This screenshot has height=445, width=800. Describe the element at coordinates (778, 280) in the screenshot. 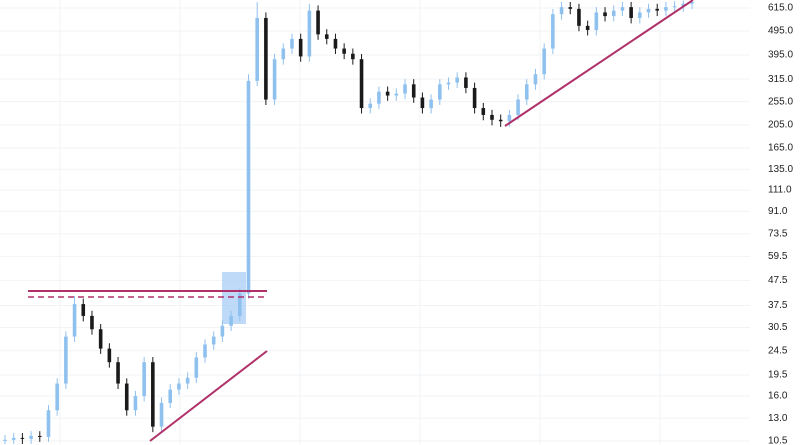

I see `y-tick-label: 47.5` at that location.